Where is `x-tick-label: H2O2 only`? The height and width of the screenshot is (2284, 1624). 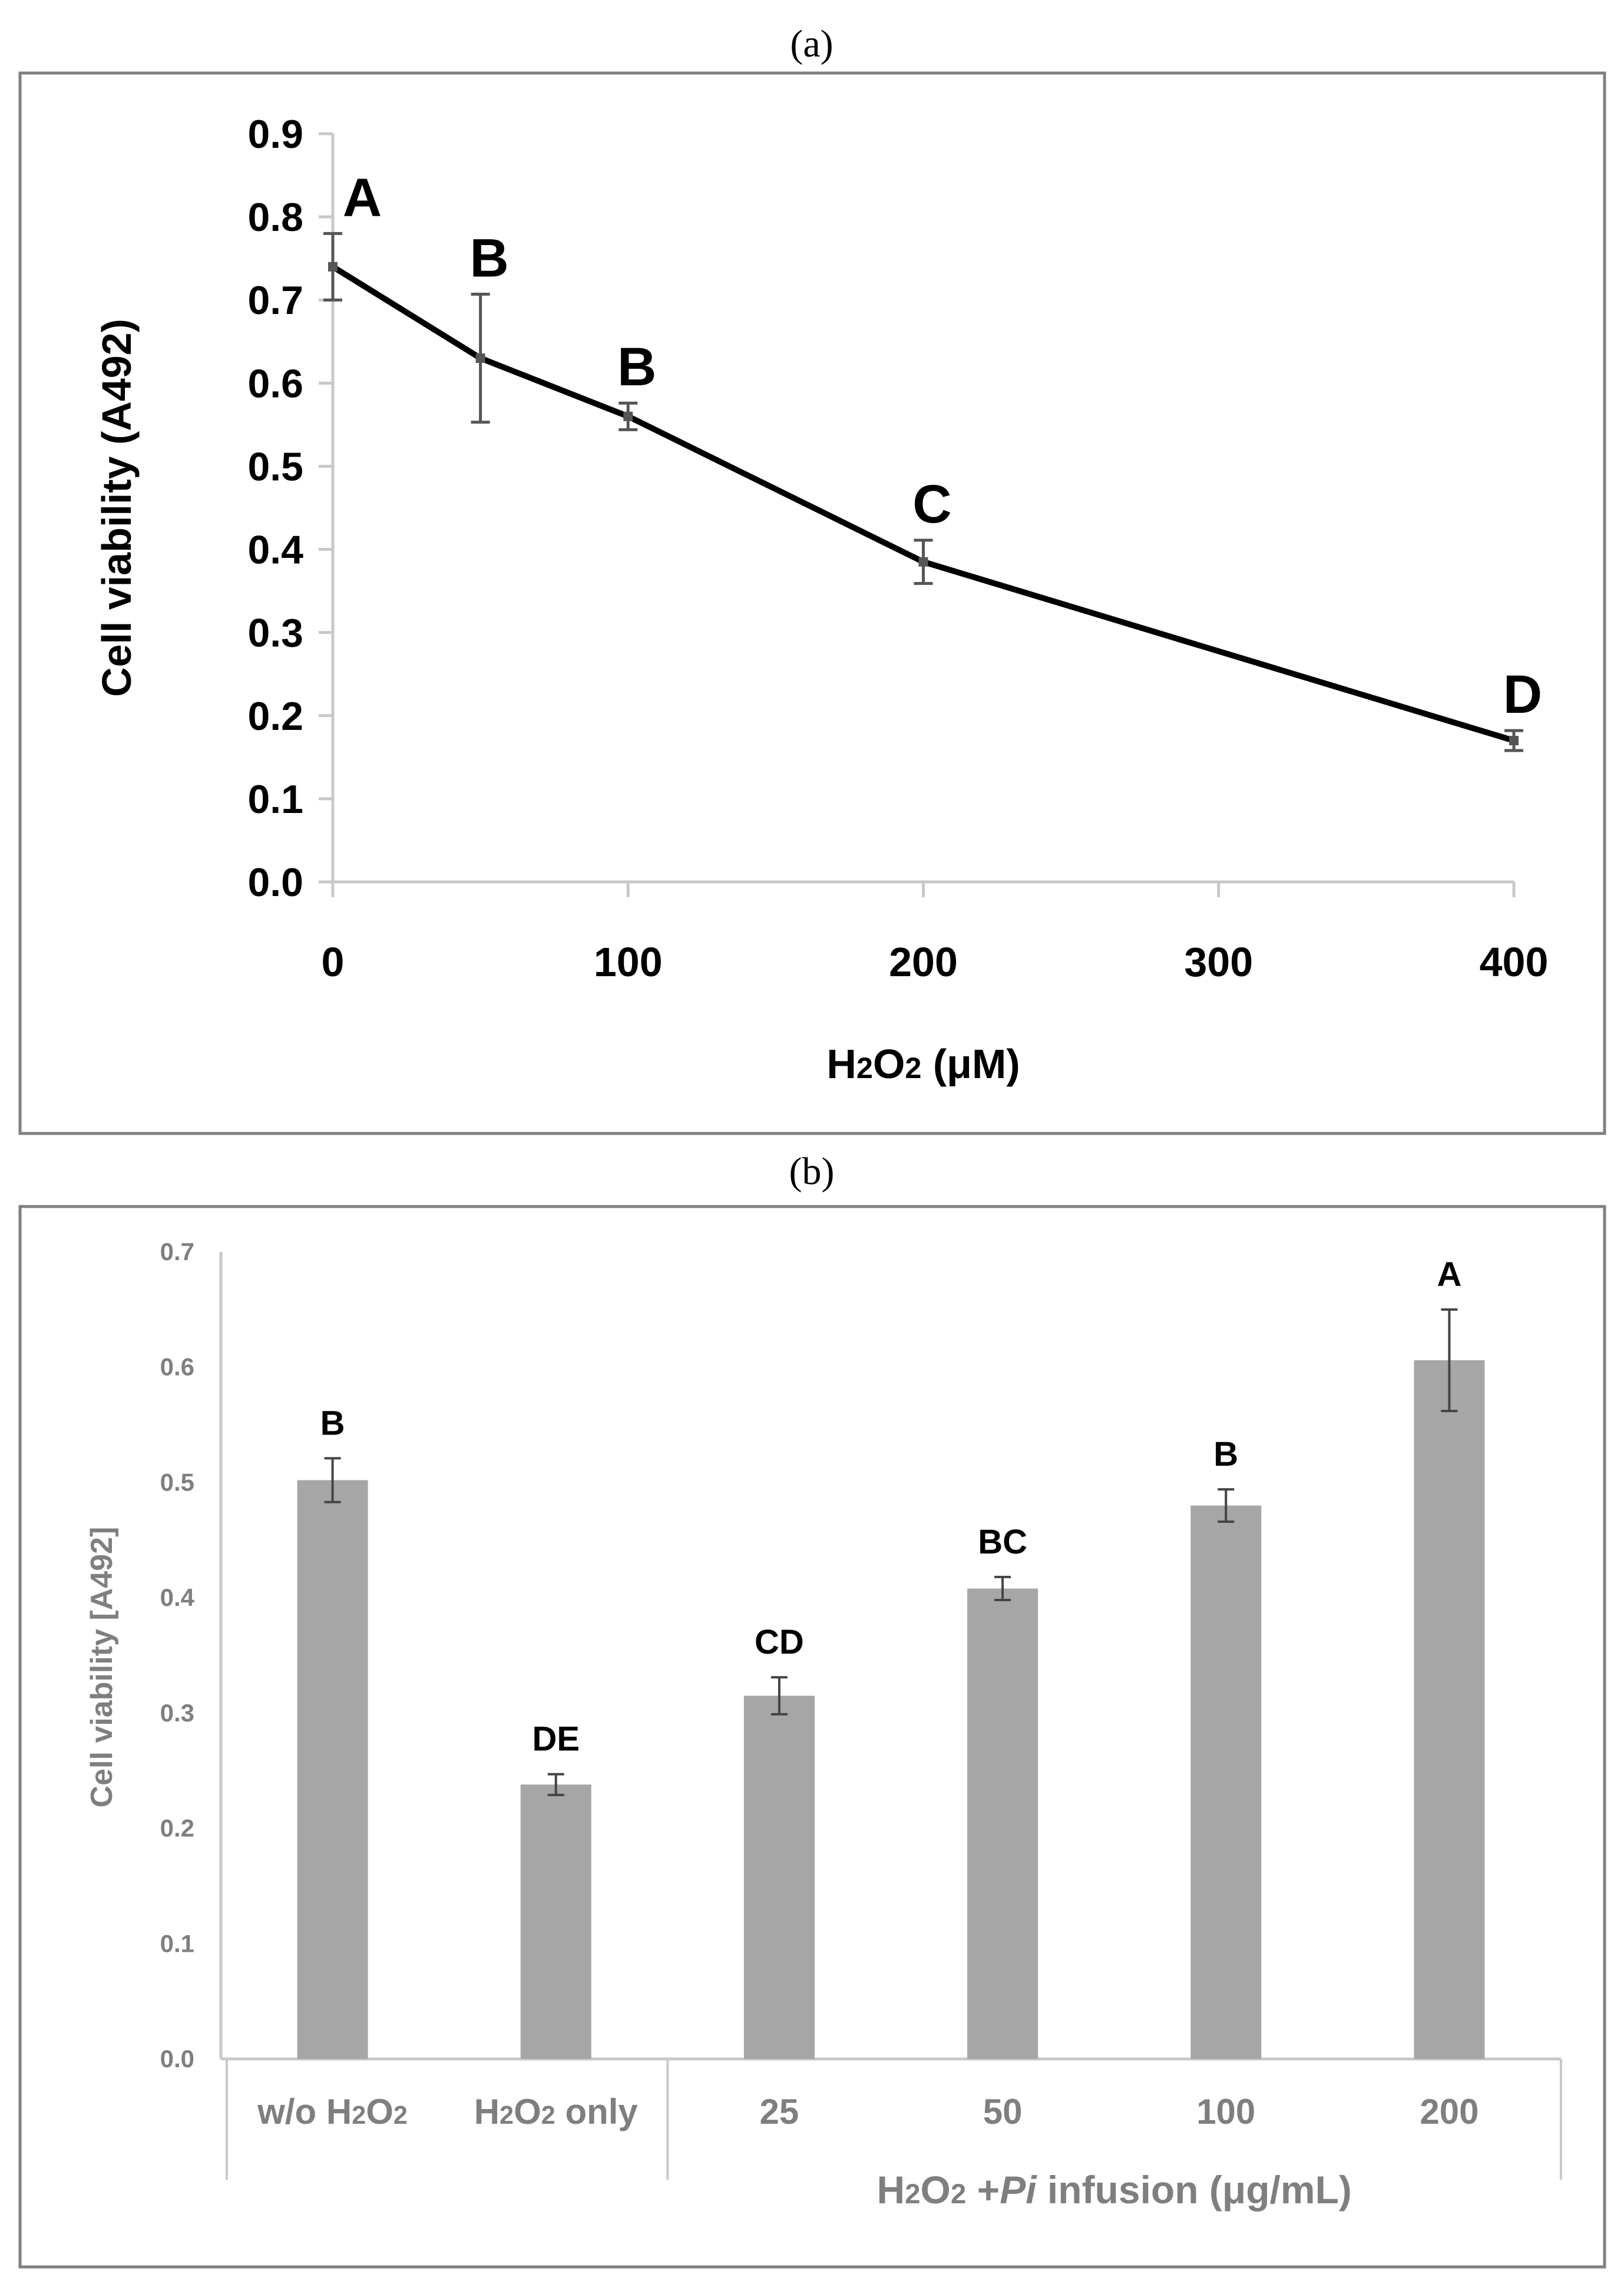 x-tick-label: H2O2 only is located at coordinates (556, 2111).